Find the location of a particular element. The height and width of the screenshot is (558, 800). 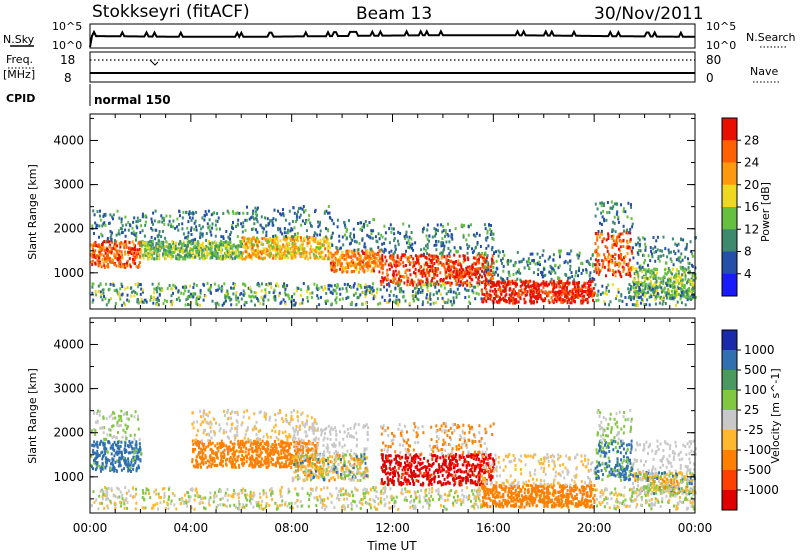

colorbar-swatch is located at coordinates (729, 240).